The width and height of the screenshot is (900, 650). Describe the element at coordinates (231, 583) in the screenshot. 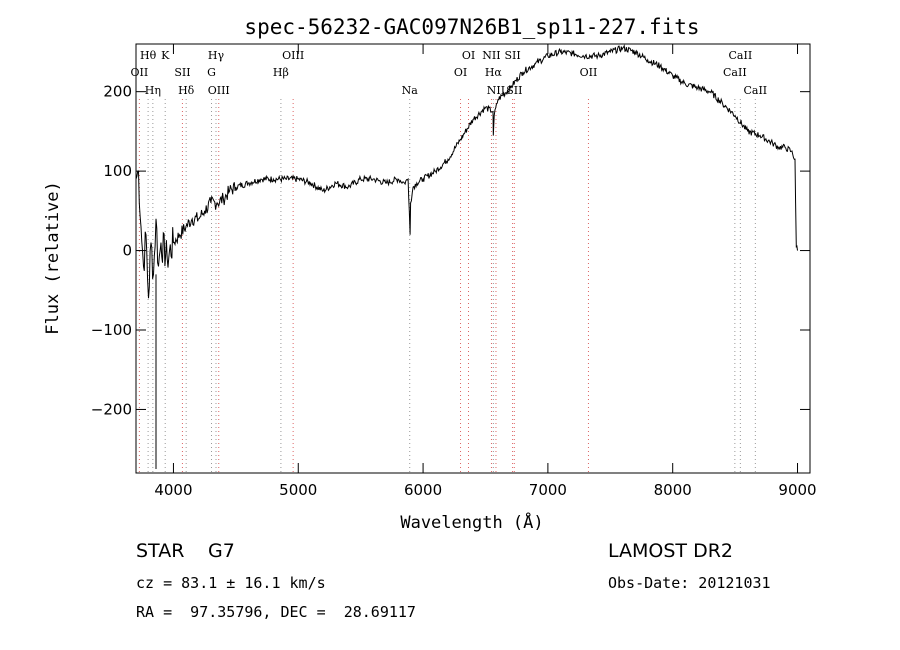

I see `redshift-info: cz = 83.1 ± 16.1 km/s` at that location.